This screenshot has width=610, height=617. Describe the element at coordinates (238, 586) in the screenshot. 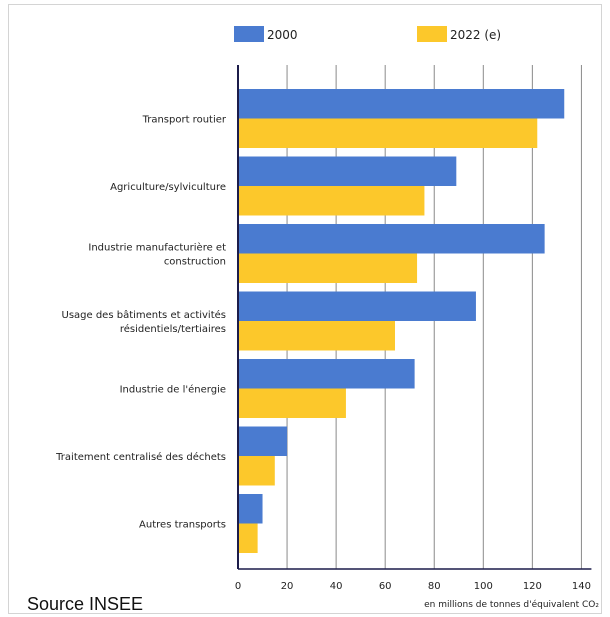

I see `x-tick-label: 0` at that location.